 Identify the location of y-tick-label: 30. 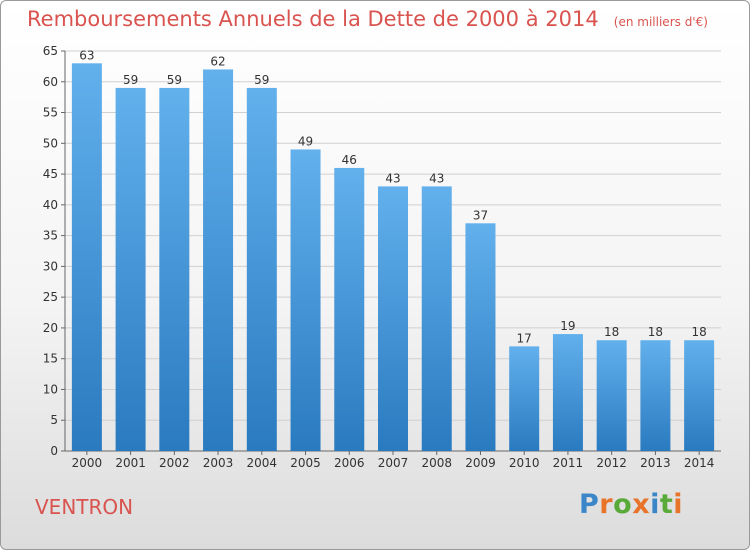
(50, 266).